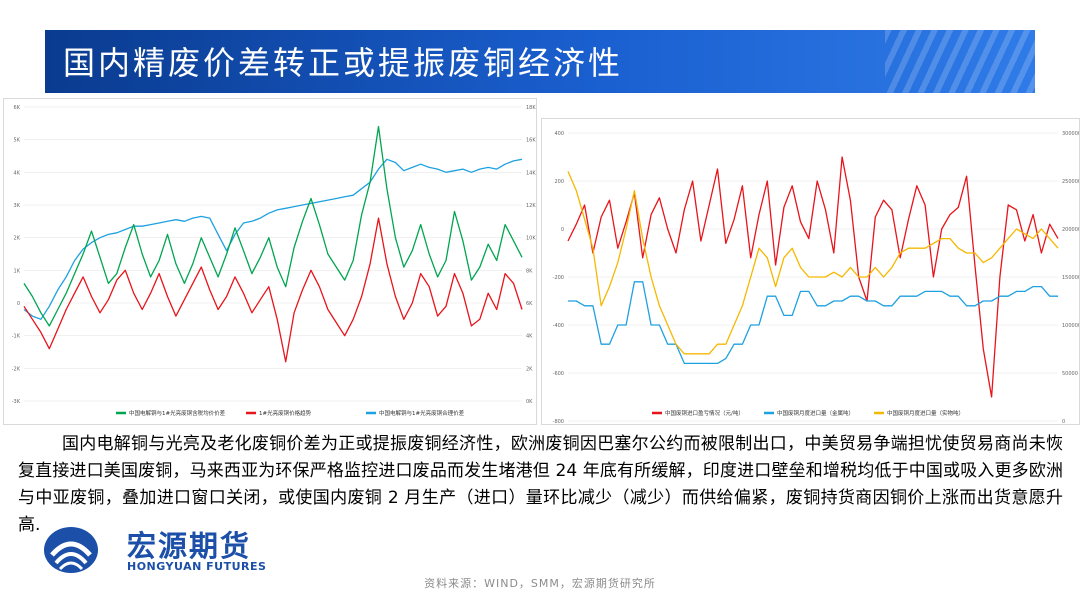 The image size is (1080, 608). I want to click on left-tick-label: 3K, so click(17, 206).